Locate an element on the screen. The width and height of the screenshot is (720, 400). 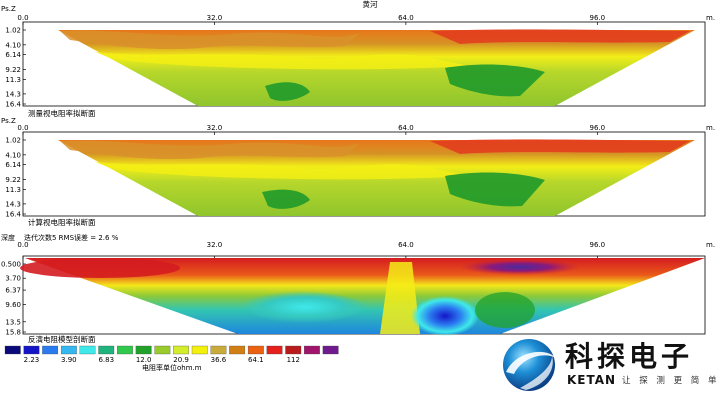
y-tick-label: 13.5 is located at coordinates (13, 322).